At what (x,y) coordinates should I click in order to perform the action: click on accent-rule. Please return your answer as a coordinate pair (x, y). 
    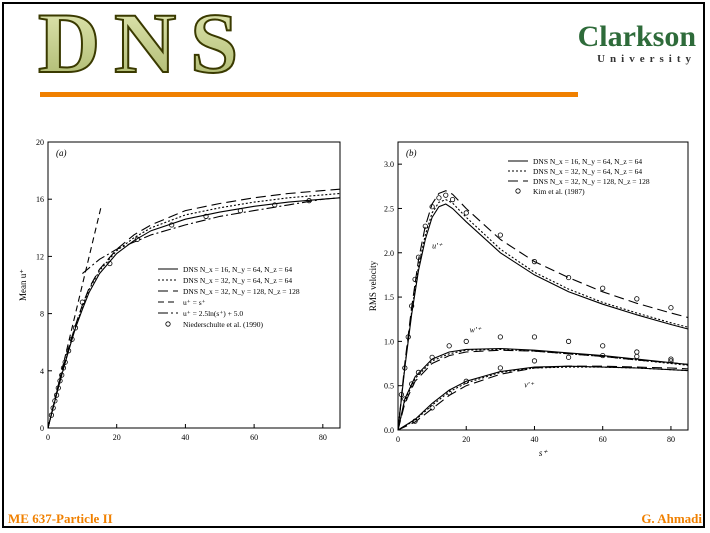
    Looking at the image, I should click on (309, 94).